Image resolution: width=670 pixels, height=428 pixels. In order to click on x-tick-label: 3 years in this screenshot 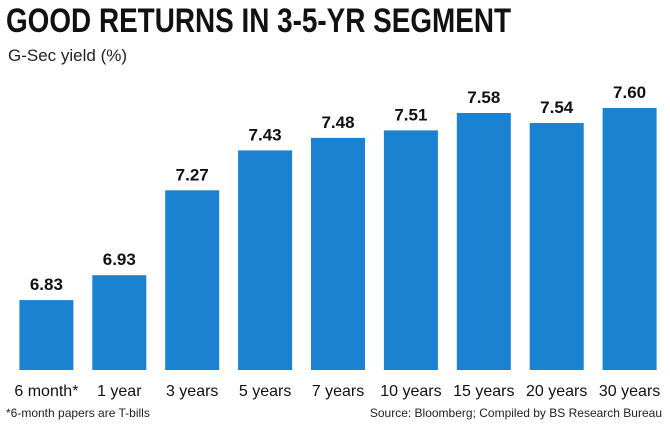, I will do `click(192, 391)`.